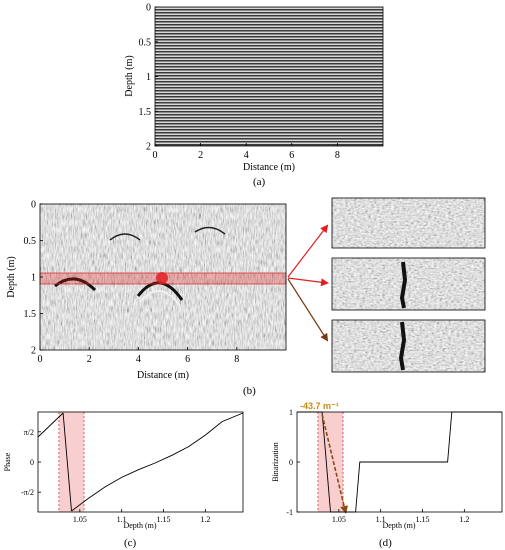 This screenshot has width=505, height=550. I want to click on d-ytick-label: 0, so click(291, 462).